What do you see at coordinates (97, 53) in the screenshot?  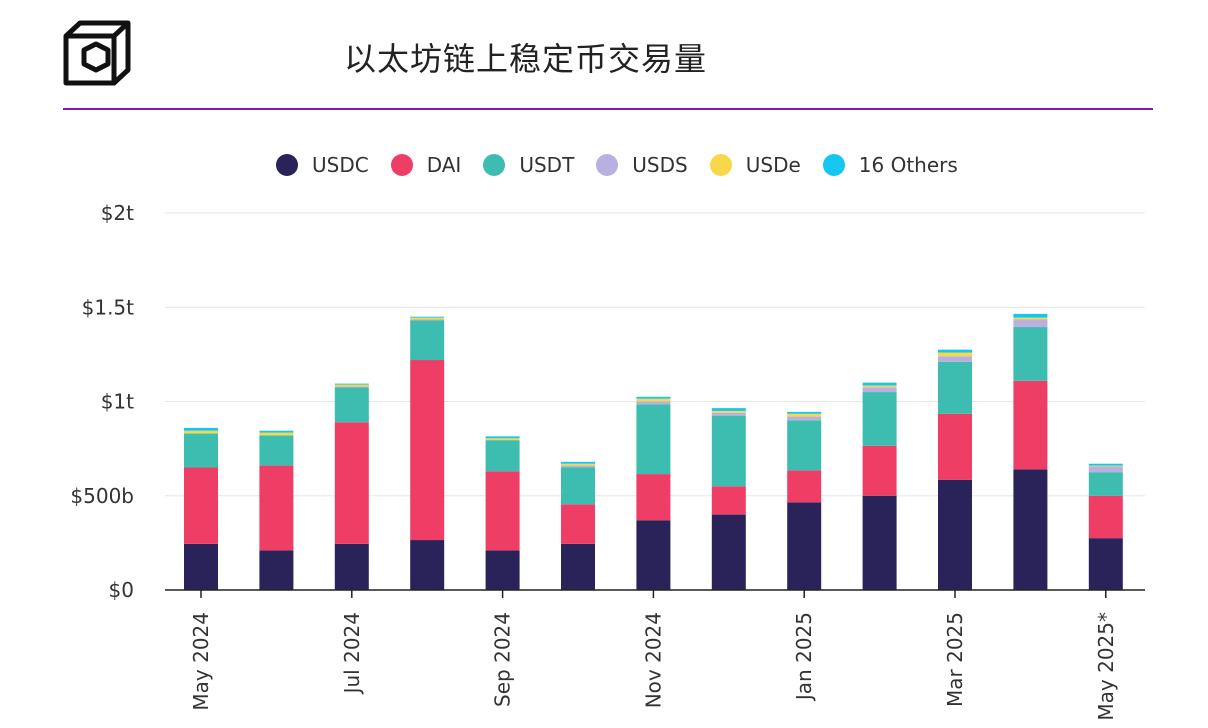 I see `the-block-logo-icon` at bounding box center [97, 53].